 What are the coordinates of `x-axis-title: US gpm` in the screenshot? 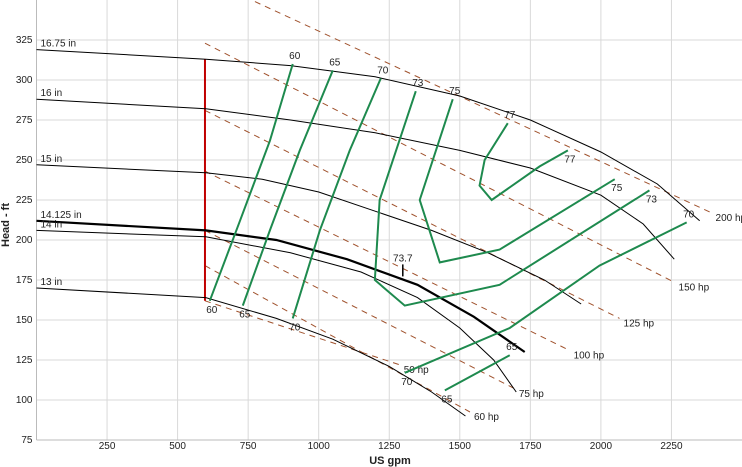 It's located at (390, 461).